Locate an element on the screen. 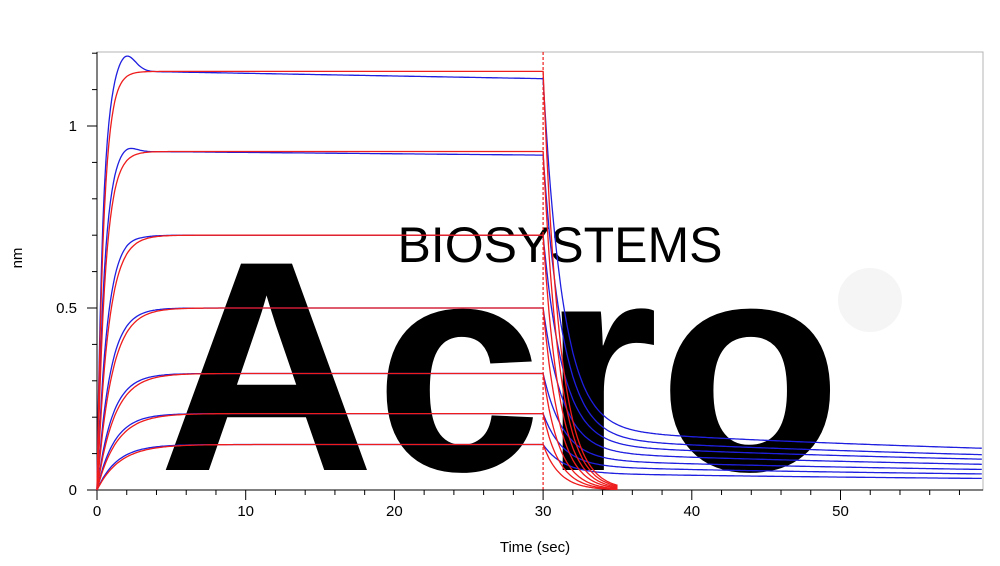  y-tick-label: 0 is located at coordinates (73, 490).